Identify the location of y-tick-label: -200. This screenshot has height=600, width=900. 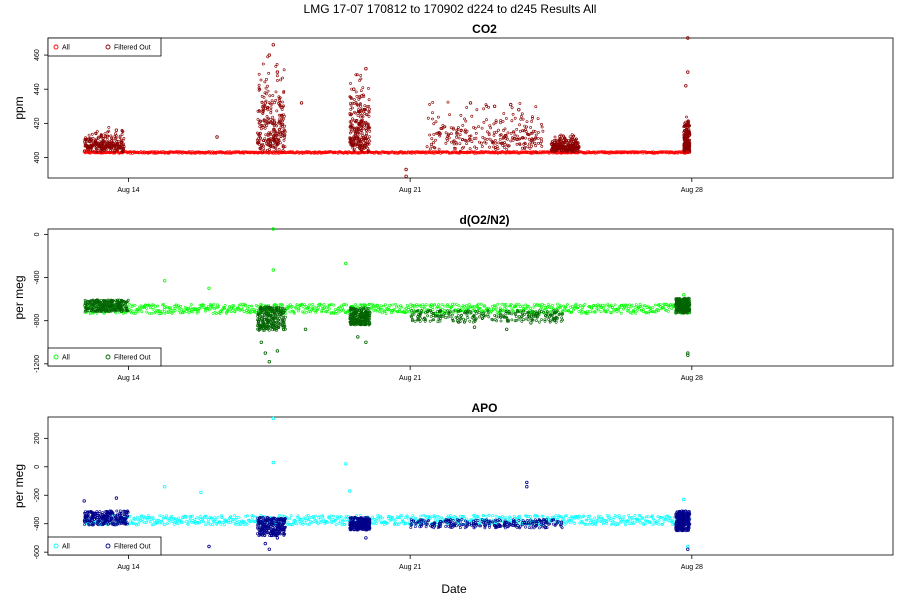
(37, 495).